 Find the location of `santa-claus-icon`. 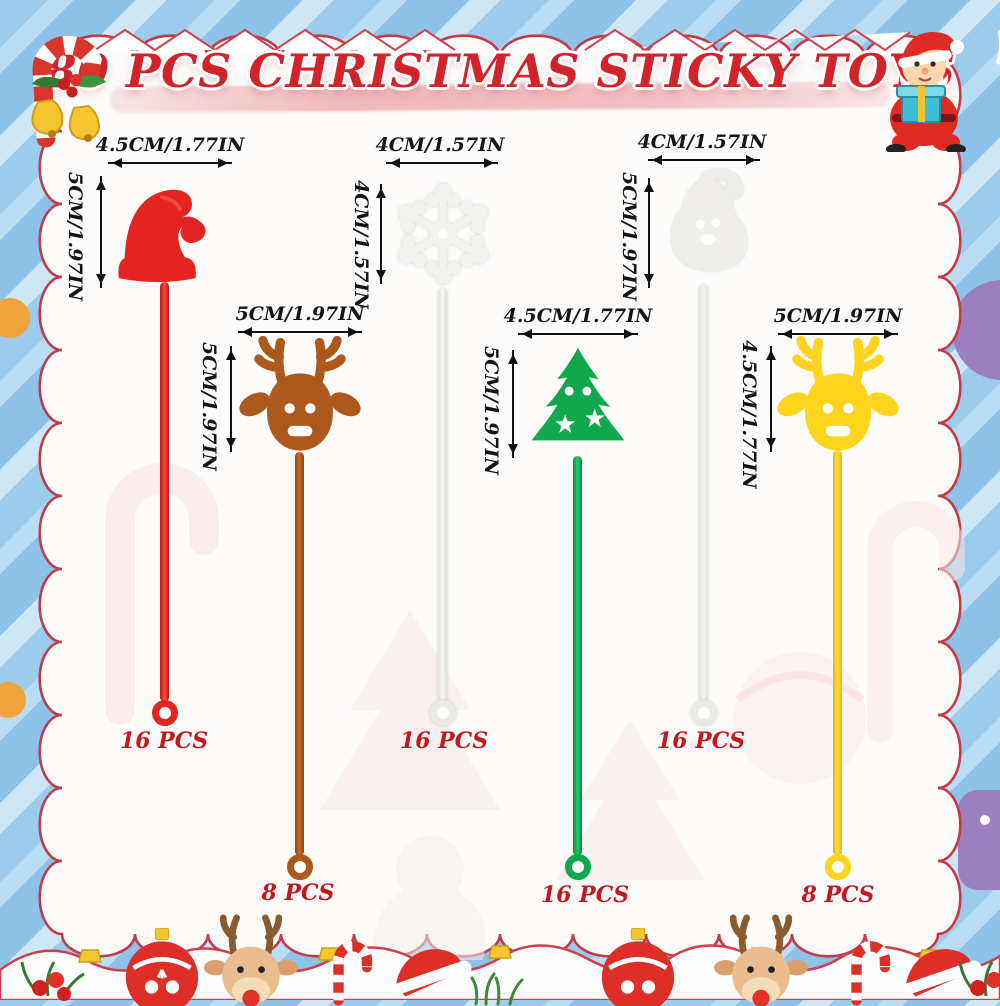

santa-claus-icon is located at coordinates (926, 91).